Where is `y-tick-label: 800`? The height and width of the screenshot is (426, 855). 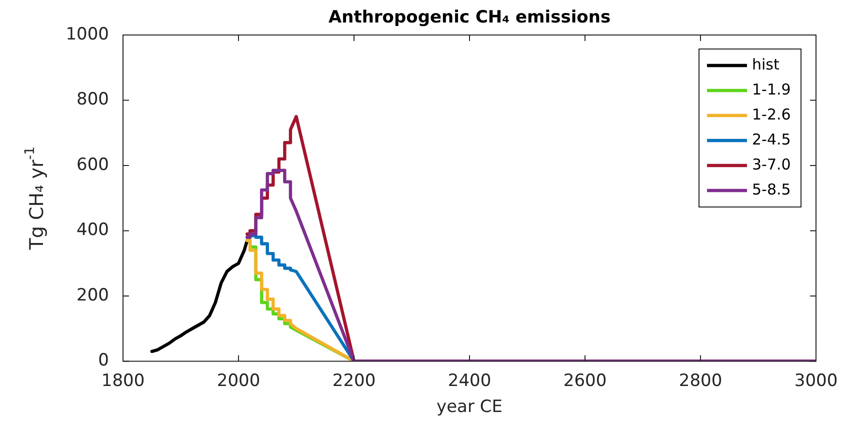
y-tick-label: 800 is located at coordinates (92, 100).